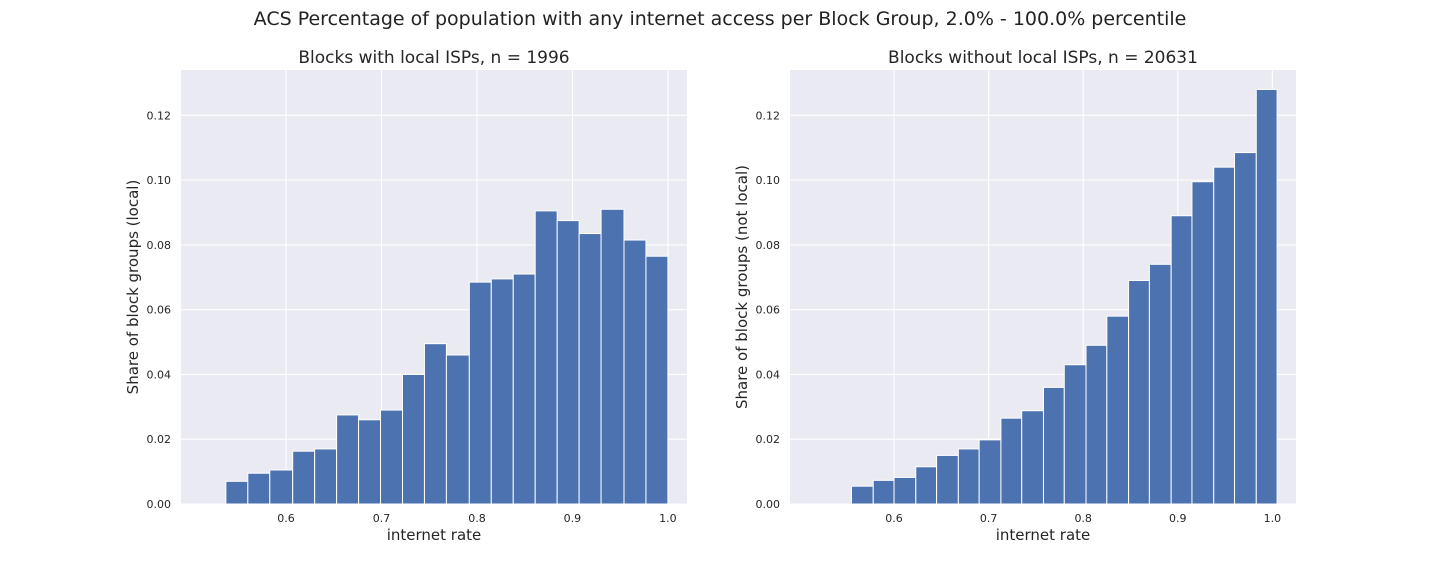 The height and width of the screenshot is (580, 1440). Describe the element at coordinates (742, 287) in the screenshot. I see `y-axis-label: Share of block groups (not local)` at that location.